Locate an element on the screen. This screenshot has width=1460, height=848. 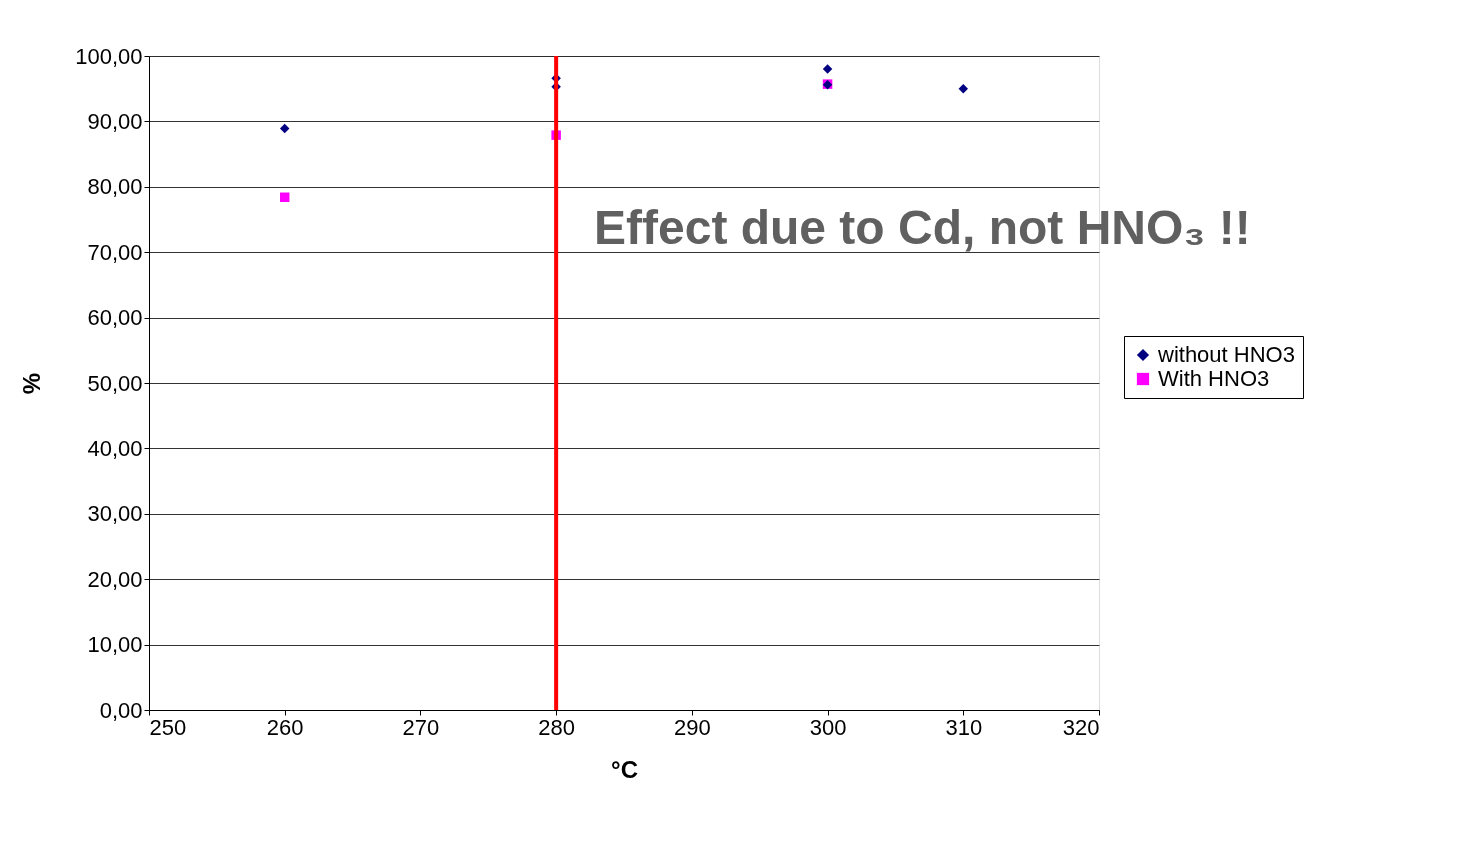
x-tick-label: 320 is located at coordinates (1081, 727).